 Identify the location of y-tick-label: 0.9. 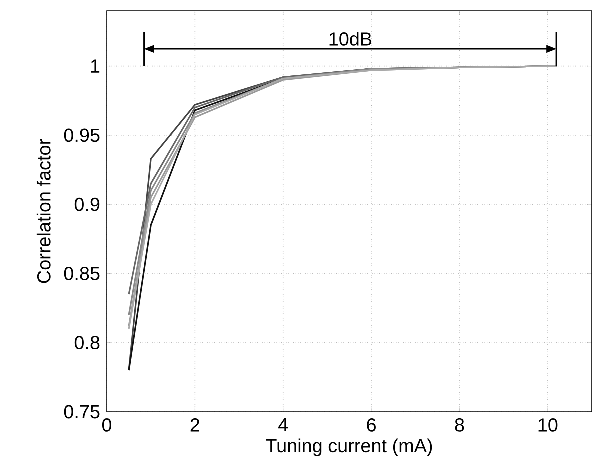
(87, 205).